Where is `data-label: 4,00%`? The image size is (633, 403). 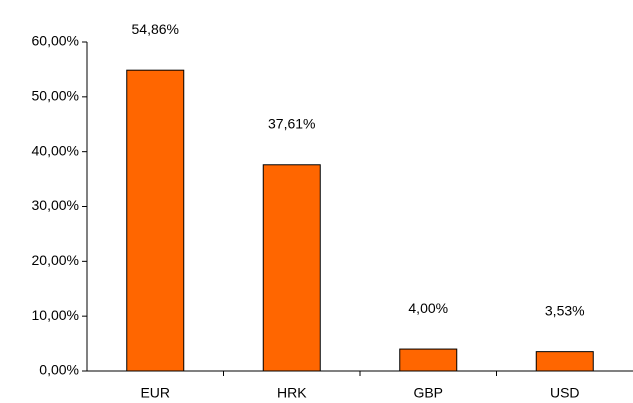
data-label: 4,00% is located at coordinates (428, 308).